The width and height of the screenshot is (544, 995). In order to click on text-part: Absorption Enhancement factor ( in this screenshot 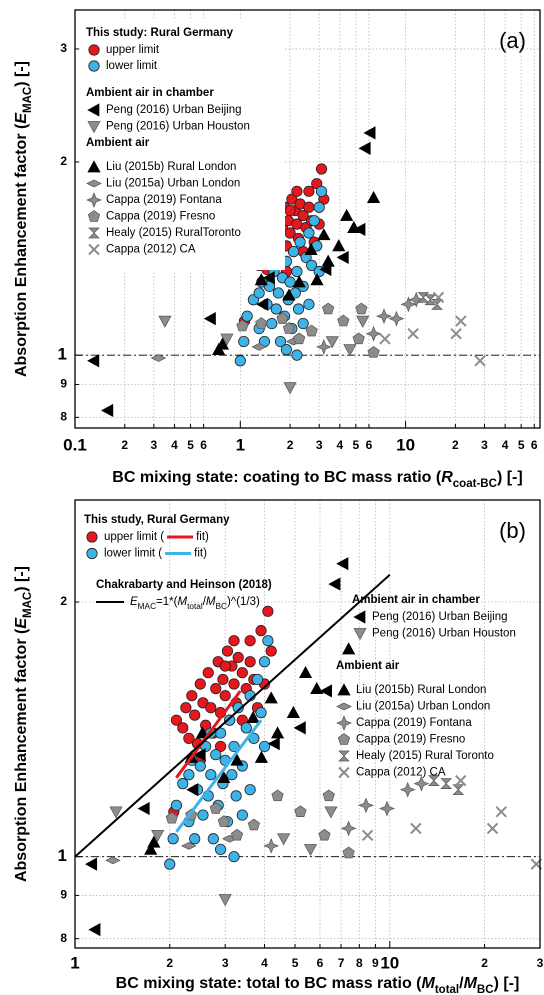, I will do `click(21, 755)`.